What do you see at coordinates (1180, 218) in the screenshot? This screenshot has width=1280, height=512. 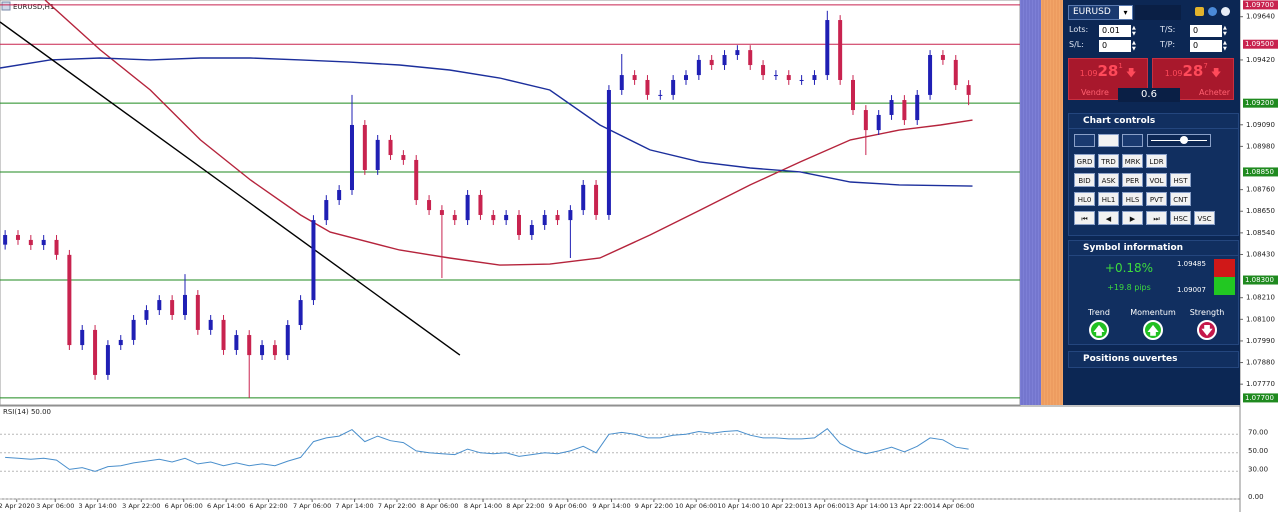 I see `control-button: HSC` at bounding box center [1180, 218].